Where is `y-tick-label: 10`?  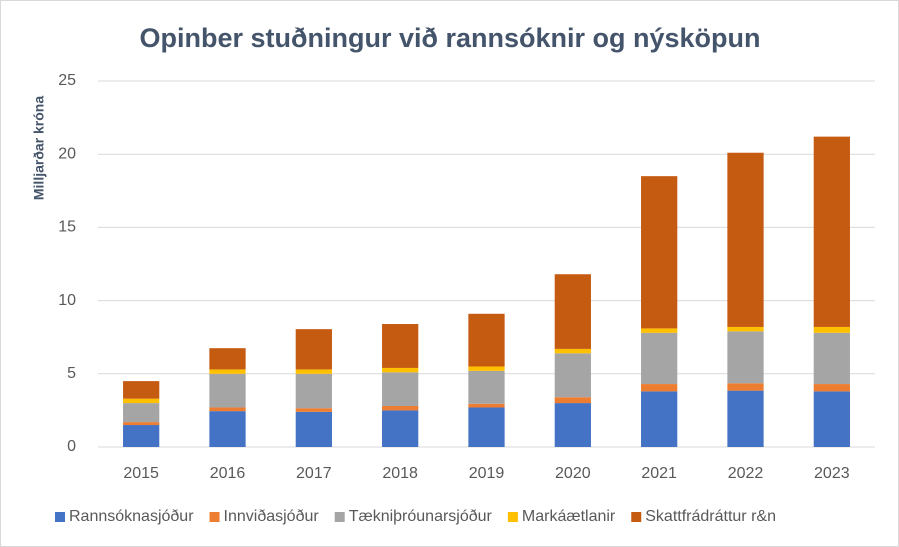 y-tick-label: 10 is located at coordinates (67, 300).